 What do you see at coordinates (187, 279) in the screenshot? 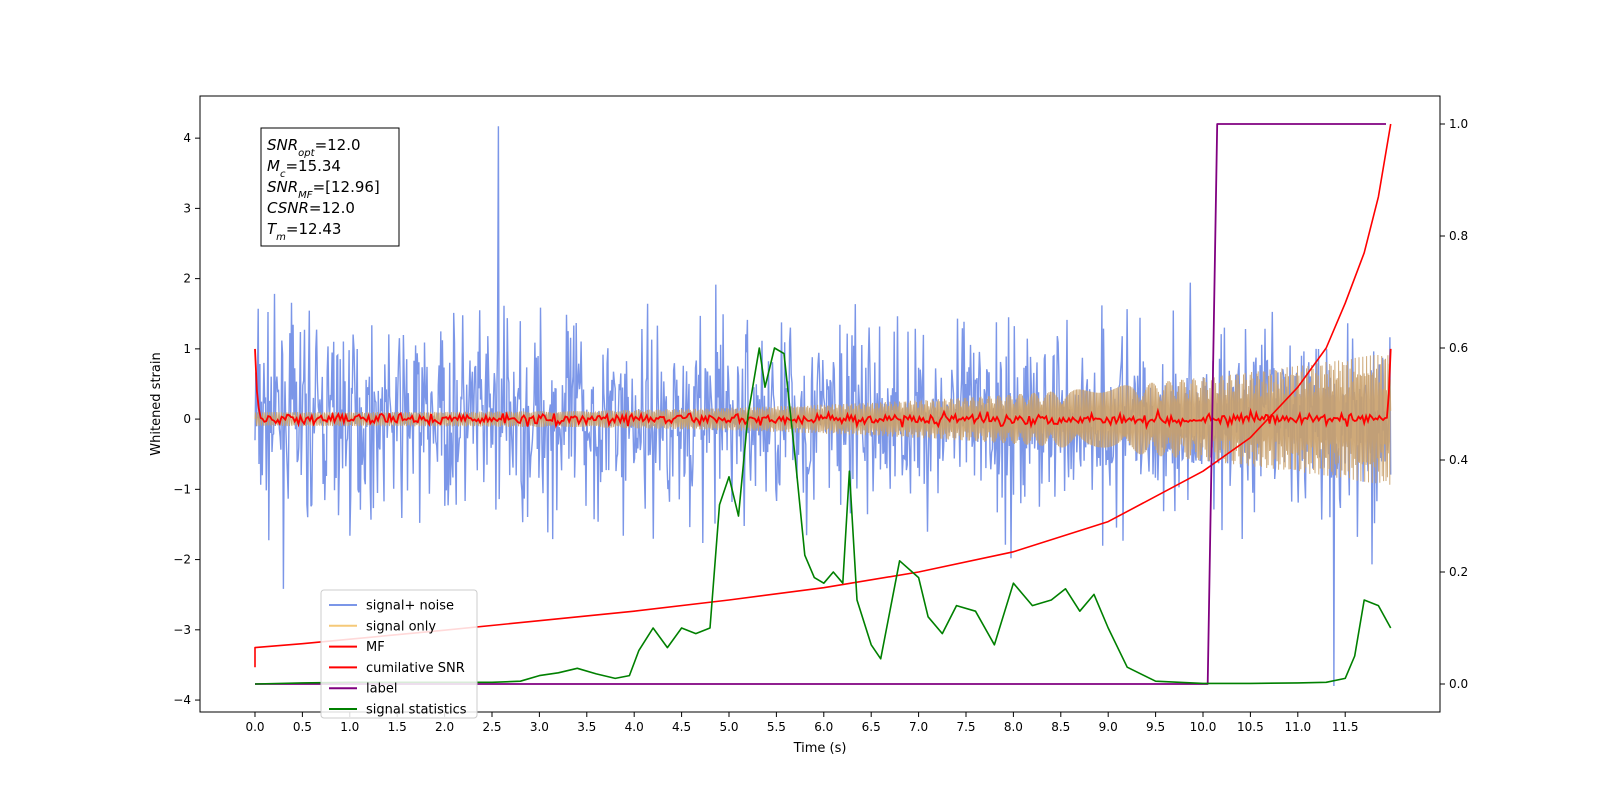
I see `y-tick-label: 2` at bounding box center [187, 279].